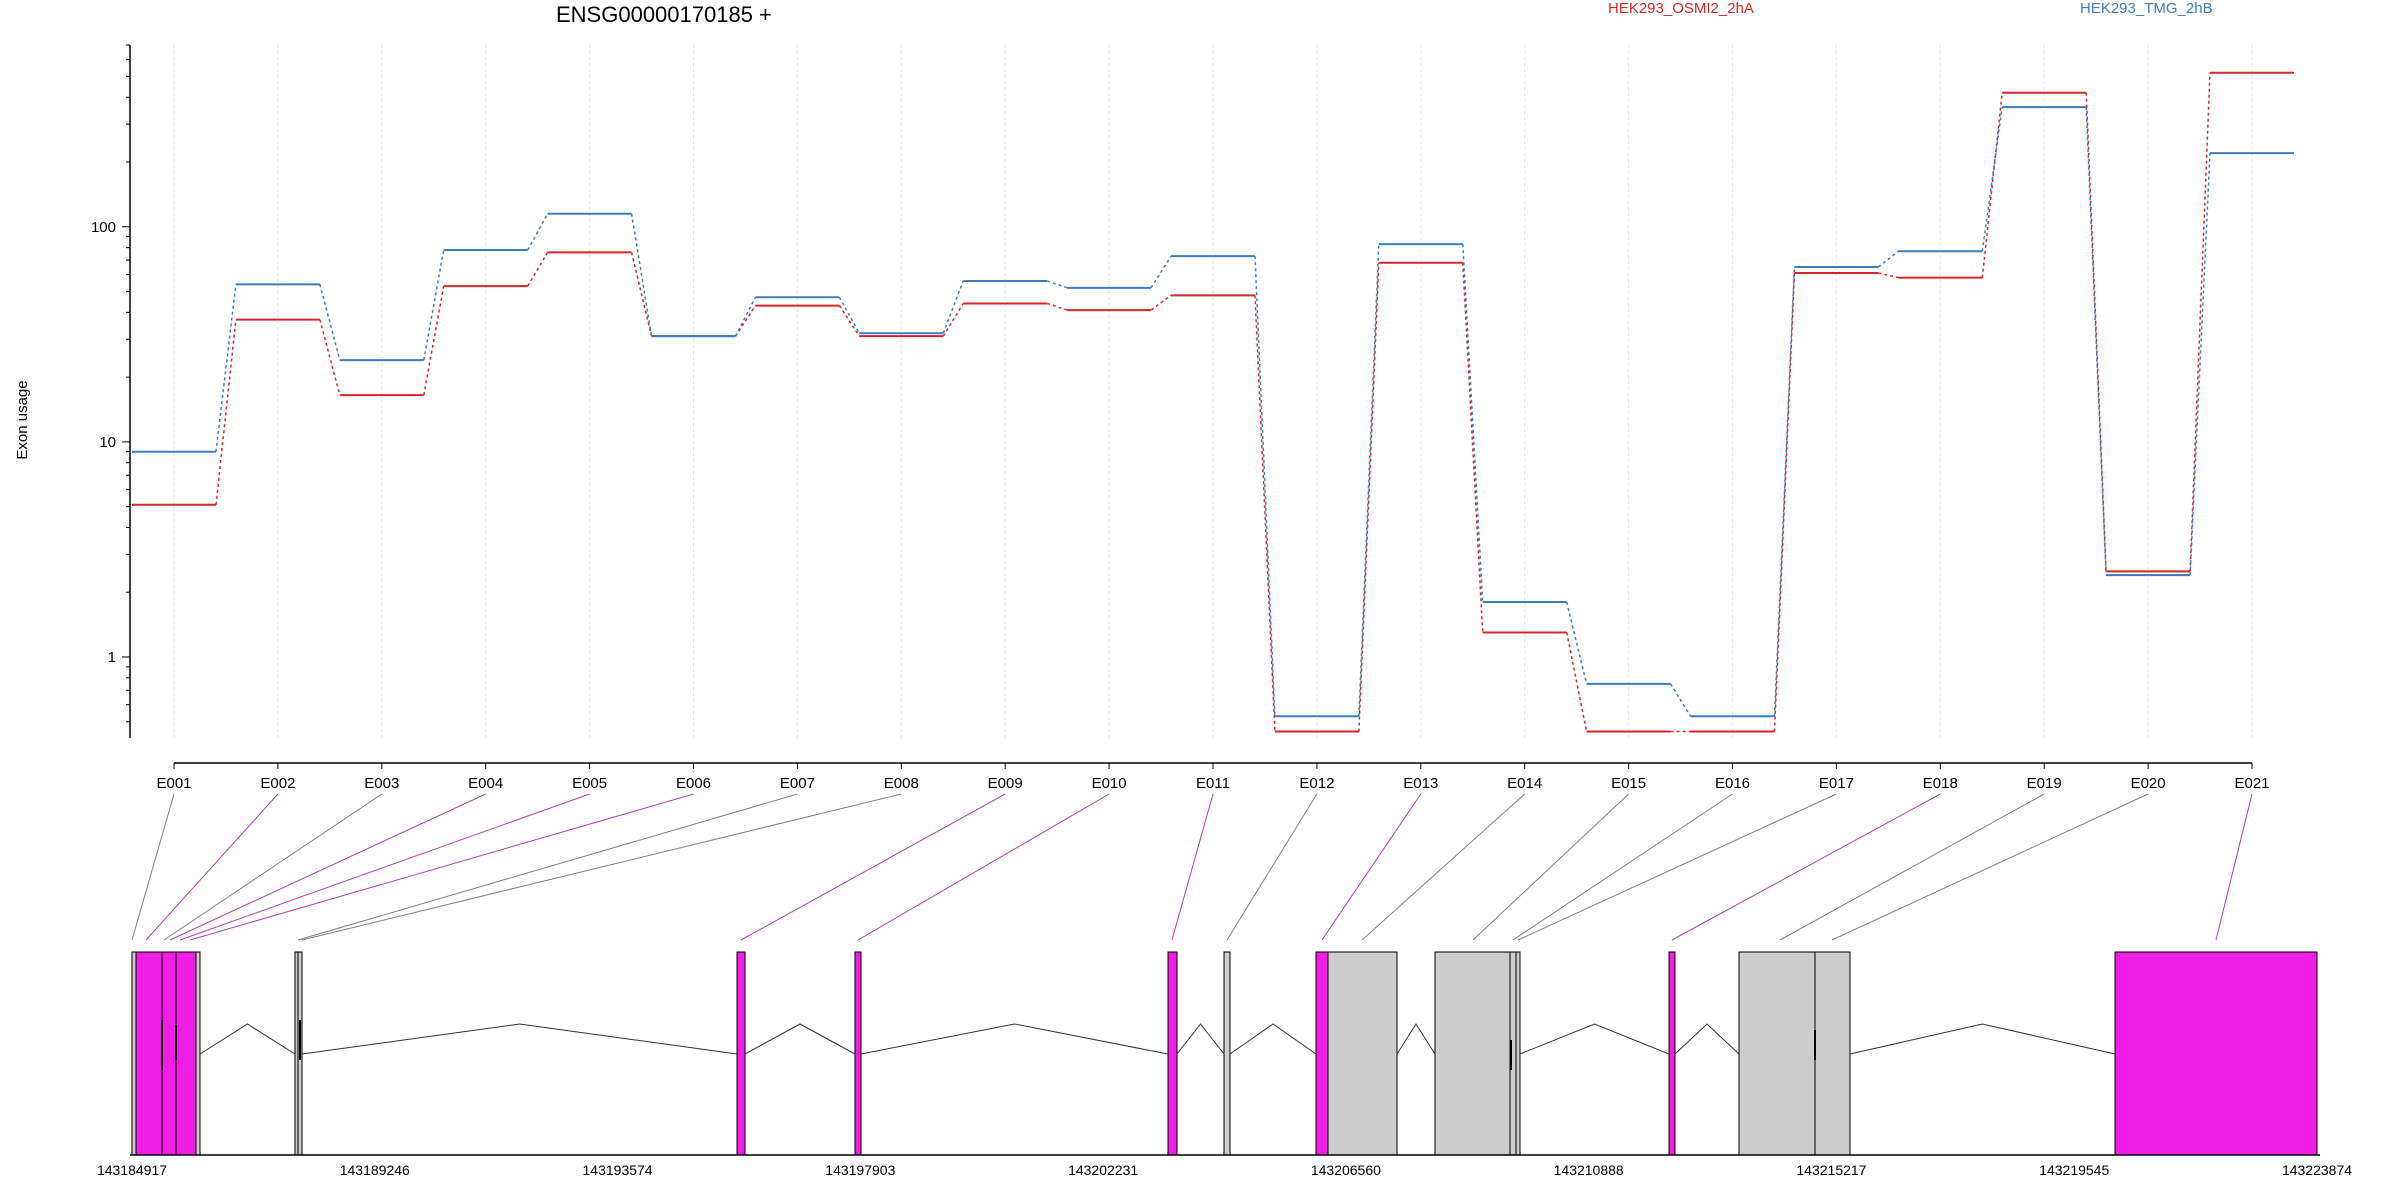 The height and width of the screenshot is (1200, 2400). I want to click on connector-e008, so click(601, 867).